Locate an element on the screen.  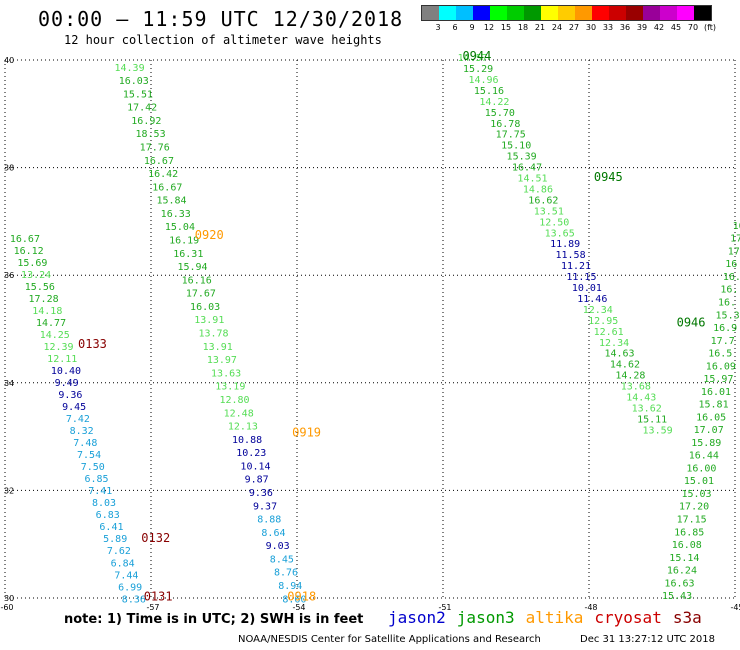
wave-height-label: 15.89 is located at coordinates (706, 443).